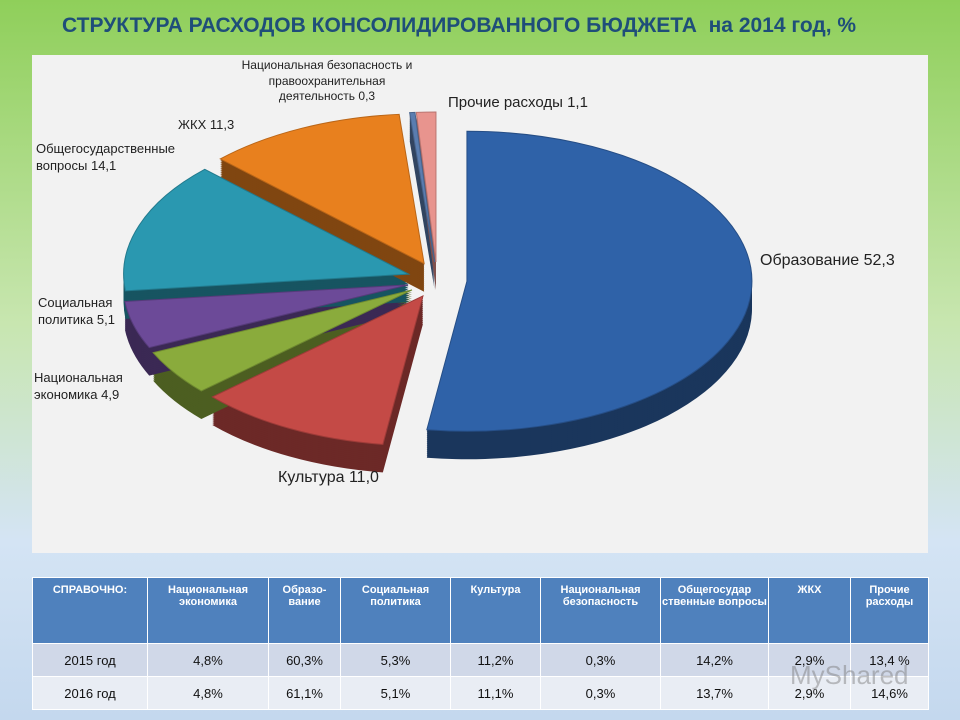  What do you see at coordinates (395, 610) in the screenshot?
I see `header-cell: Социальная политика` at bounding box center [395, 610].